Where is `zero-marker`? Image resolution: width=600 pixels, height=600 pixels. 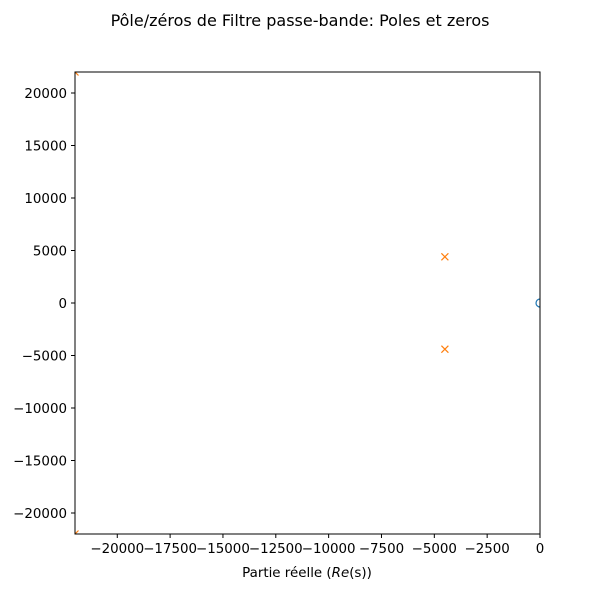
zero-marker is located at coordinates (537, 303).